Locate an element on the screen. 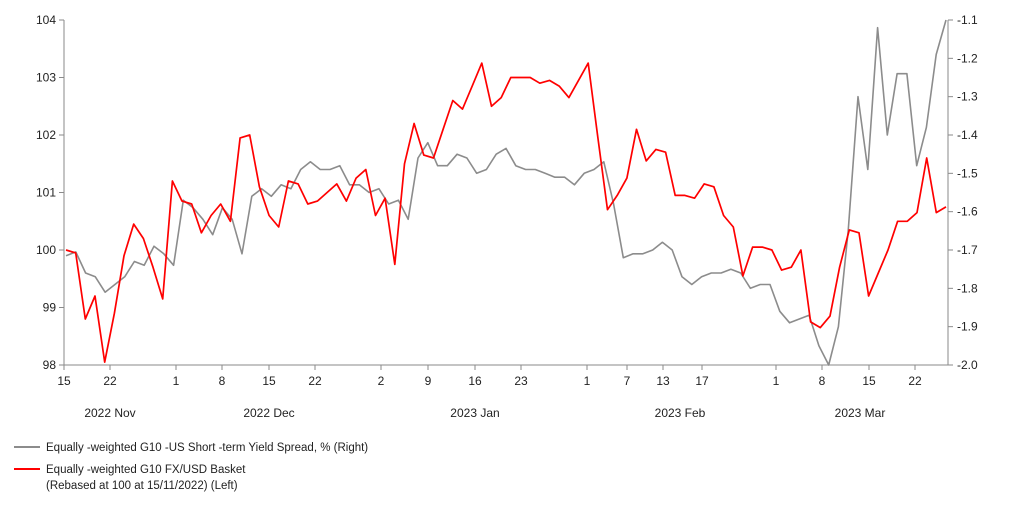 Image resolution: width=1022 pixels, height=531 pixels. right-tick-label: -1.3 is located at coordinates (967, 97).